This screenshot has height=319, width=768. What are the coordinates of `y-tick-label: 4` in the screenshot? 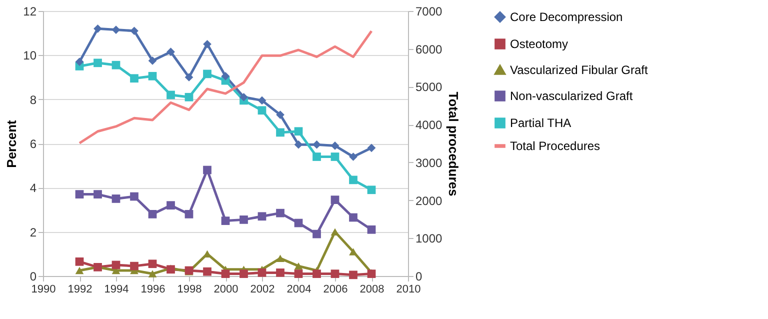 It's located at (33, 188).